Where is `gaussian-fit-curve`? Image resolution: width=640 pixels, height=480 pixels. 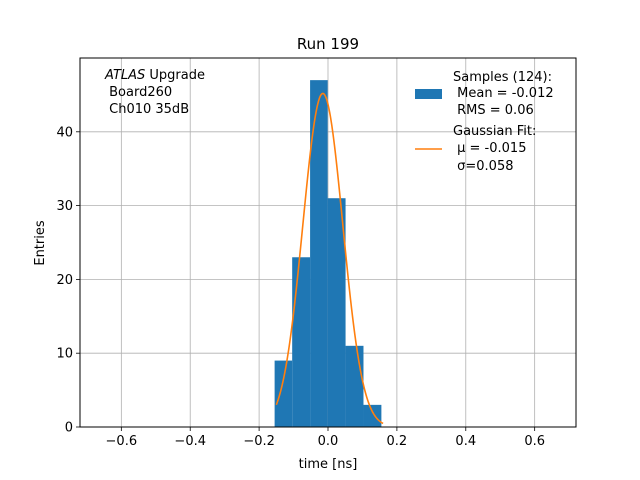
gaussian-fit-curve is located at coordinates (329, 258).